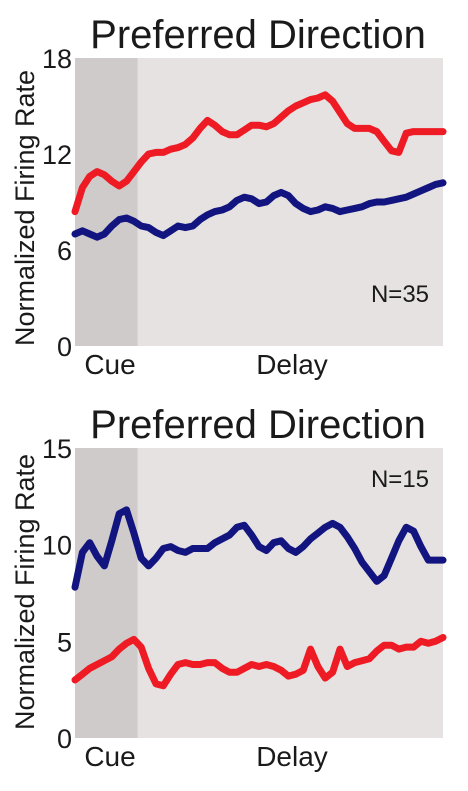 This screenshot has height=791, width=468. What do you see at coordinates (400, 294) in the screenshot?
I see `top-sample-size: N=35` at bounding box center [400, 294].